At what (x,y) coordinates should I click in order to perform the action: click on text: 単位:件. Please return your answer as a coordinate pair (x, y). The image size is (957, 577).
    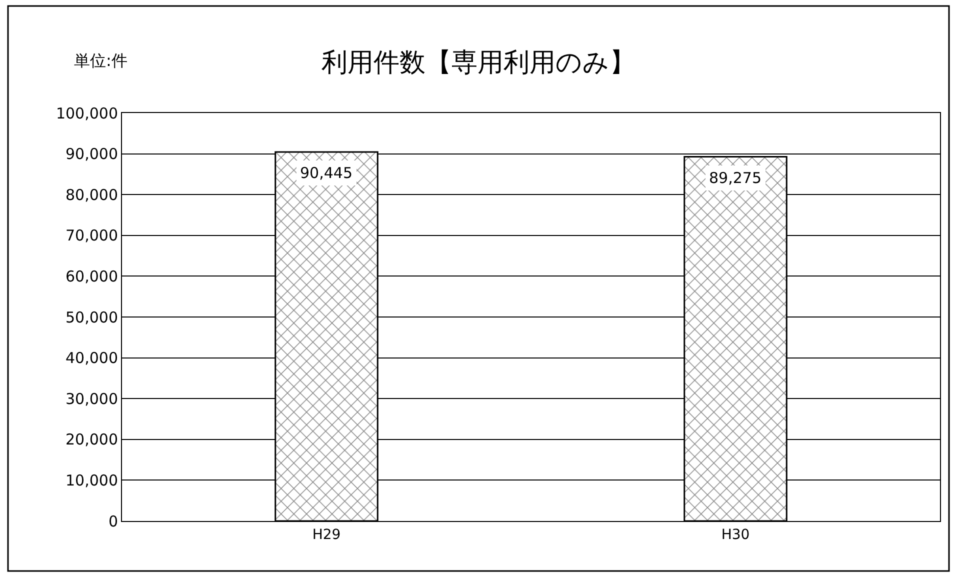
    Looking at the image, I should click on (101, 60).